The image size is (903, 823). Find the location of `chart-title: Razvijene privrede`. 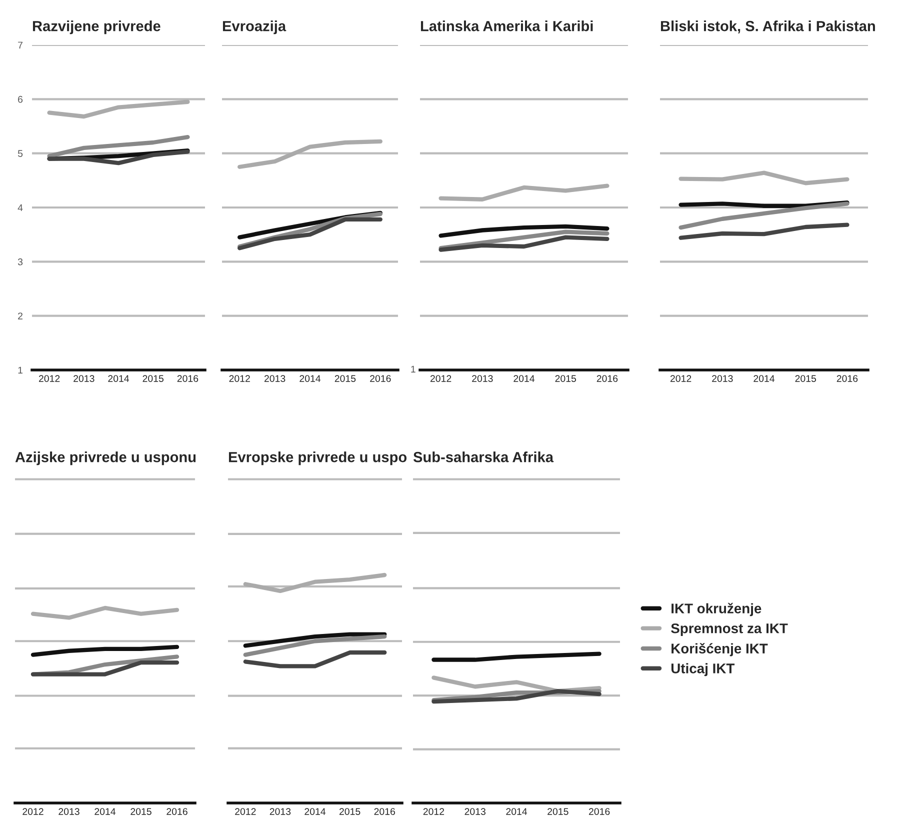

chart-title: Razvijene privrede is located at coordinates (96, 27).